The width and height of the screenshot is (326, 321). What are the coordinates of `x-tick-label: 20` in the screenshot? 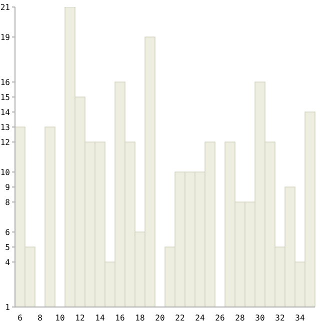 It's located at (160, 317).